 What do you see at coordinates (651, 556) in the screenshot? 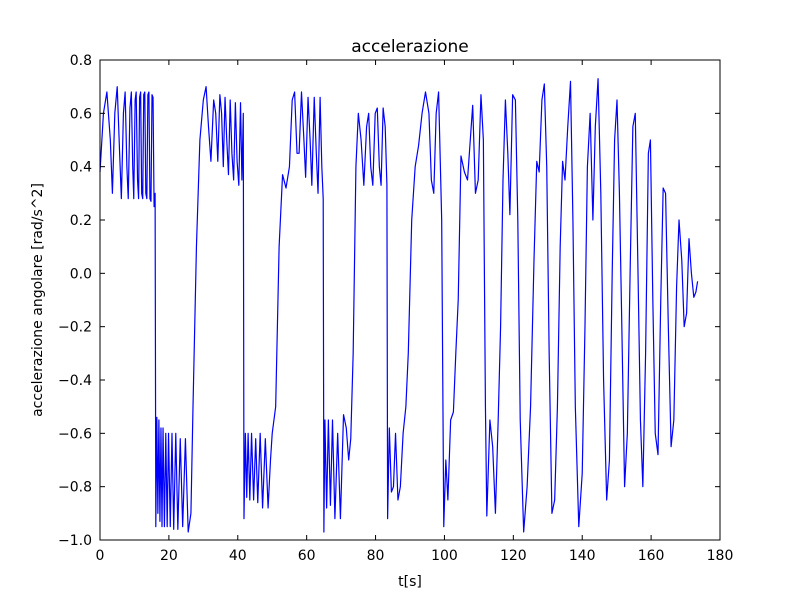
I see `x-tick-label: 160` at bounding box center [651, 556].